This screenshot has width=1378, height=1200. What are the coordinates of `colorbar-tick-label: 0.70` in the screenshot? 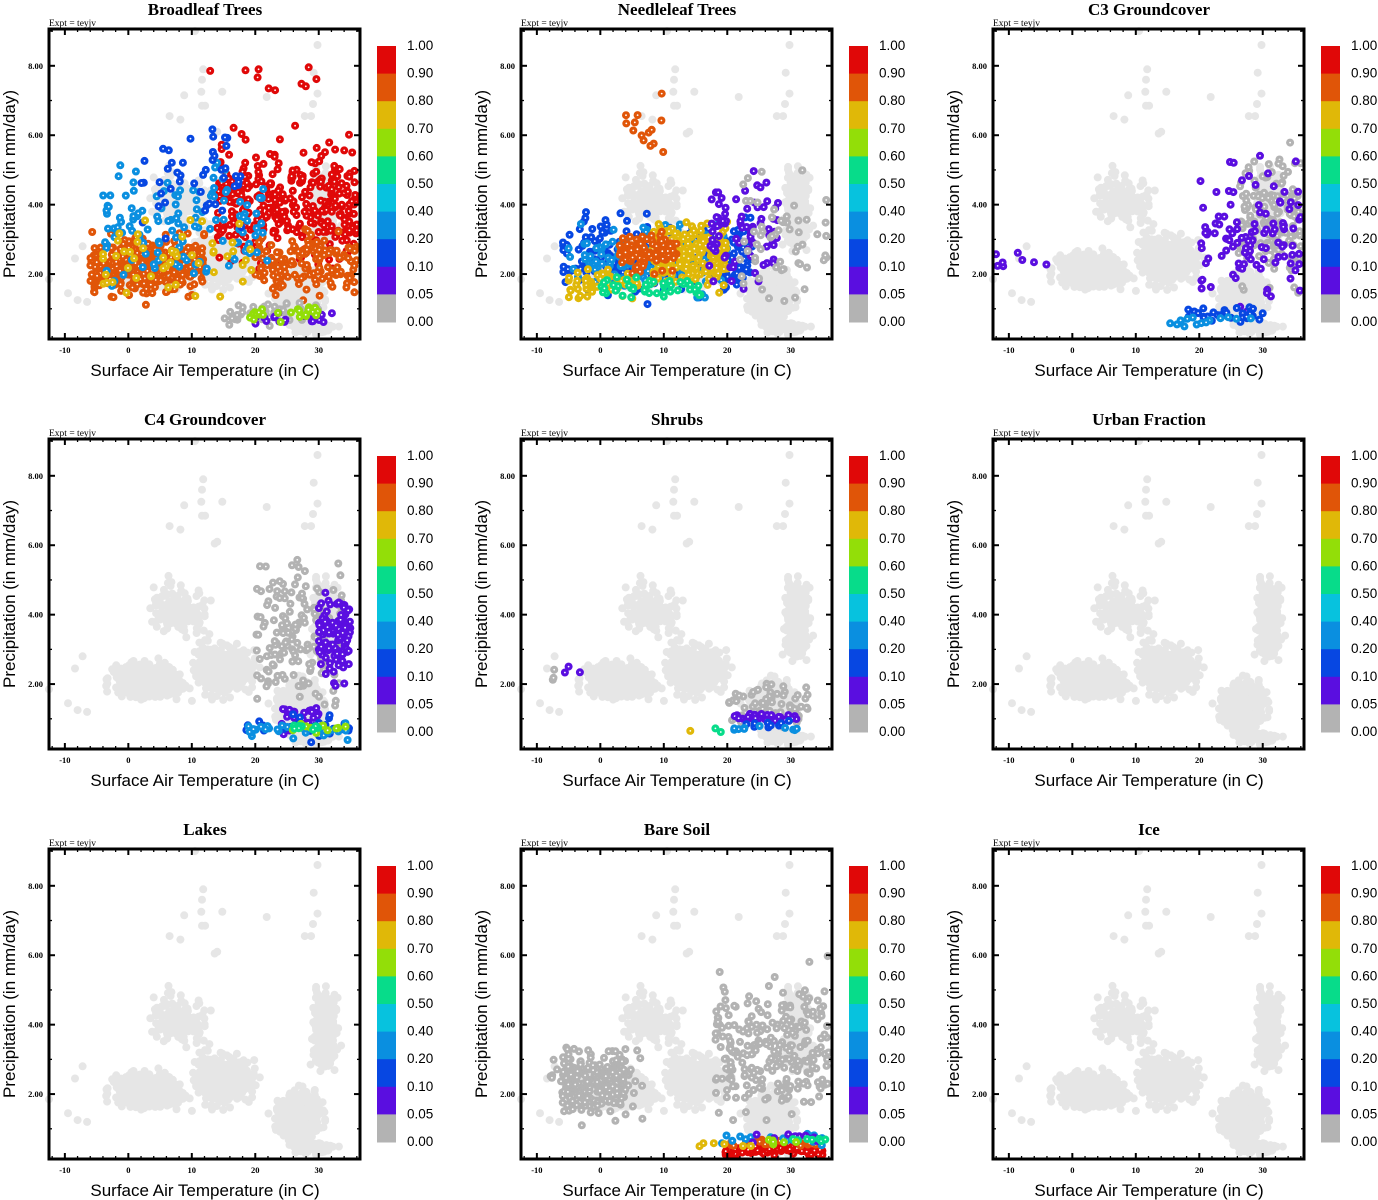 It's located at (420, 128).